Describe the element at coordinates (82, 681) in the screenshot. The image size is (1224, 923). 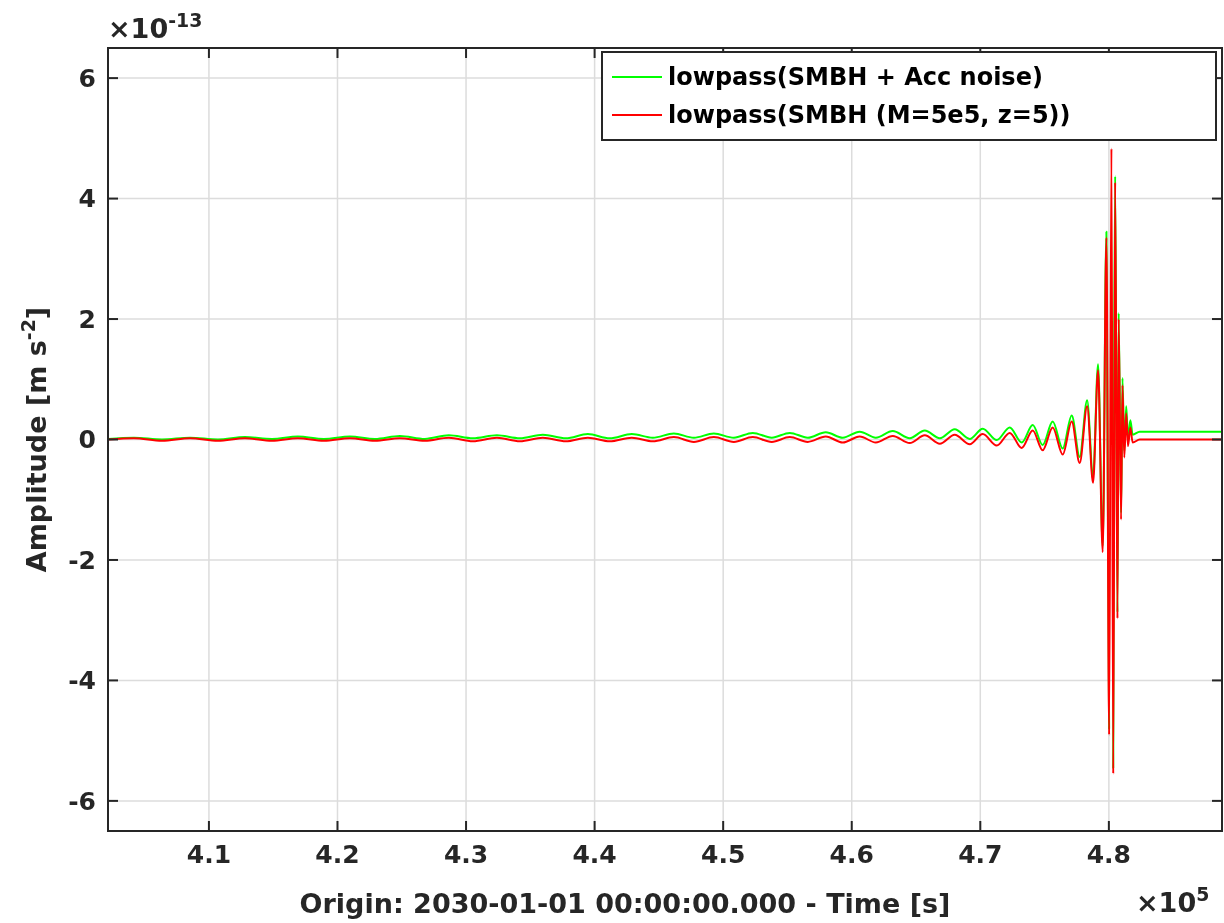
I see `y-tick-label: -4` at that location.